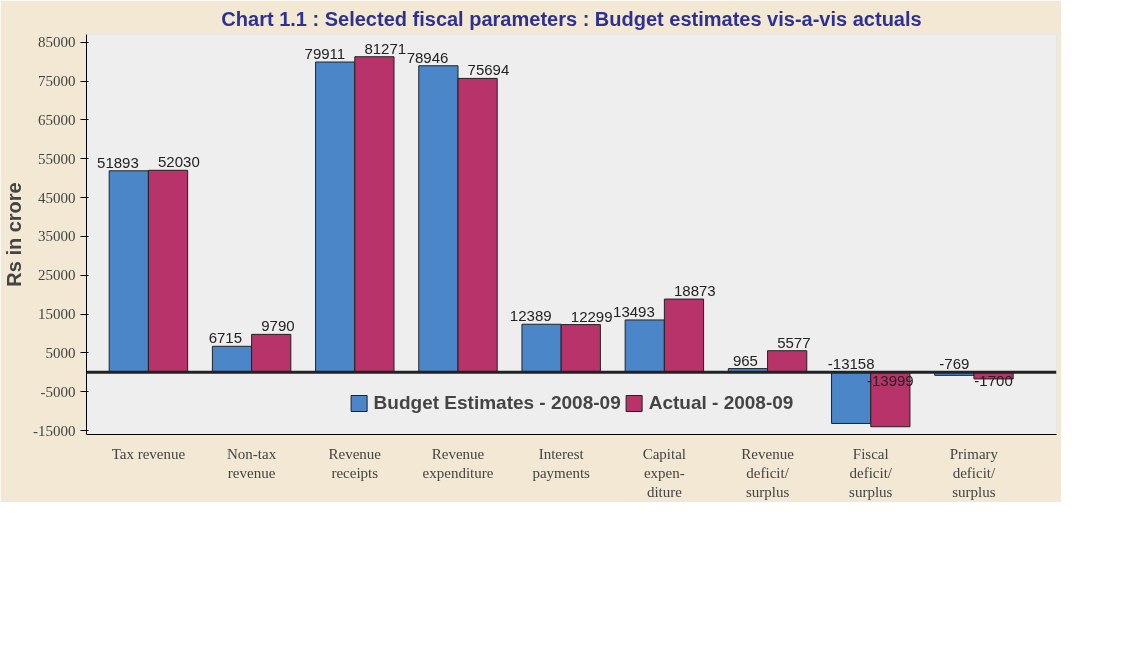 Image resolution: width=1143 pixels, height=670 pixels. I want to click on y-tick-label: 5000, so click(60, 352).